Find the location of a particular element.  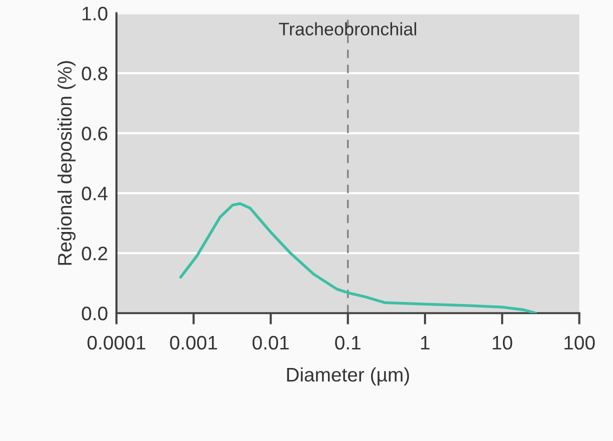

x-tick-label: 0.0001 is located at coordinates (116, 343).